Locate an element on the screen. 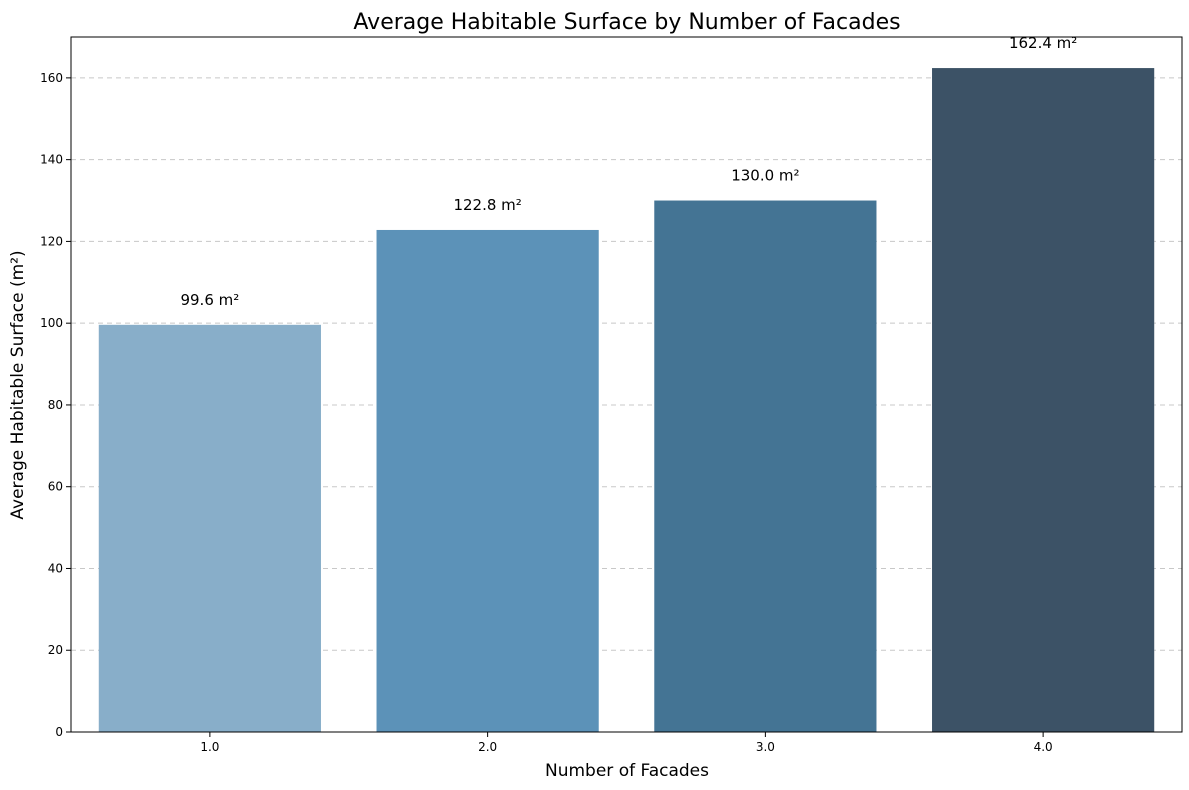 The width and height of the screenshot is (1189, 790). x-tick-label-4: 4.0 is located at coordinates (1043, 747).